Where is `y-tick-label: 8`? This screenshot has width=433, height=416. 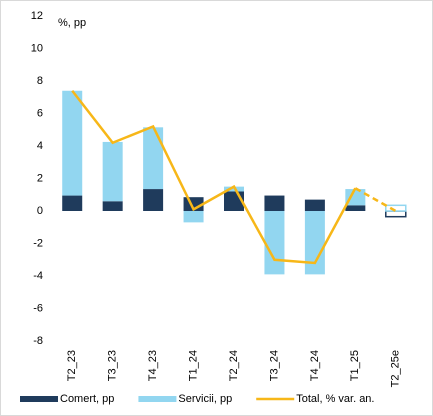
y-tick-label: 8 is located at coordinates (40, 81).